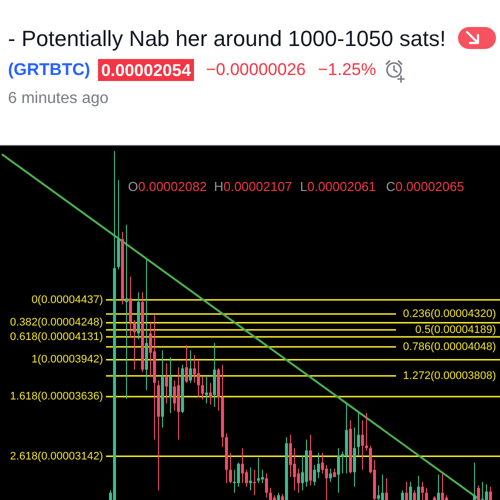 Image resolution: width=500 pixels, height=500 pixels. I want to click on text: (GRTBTC), so click(49, 69).